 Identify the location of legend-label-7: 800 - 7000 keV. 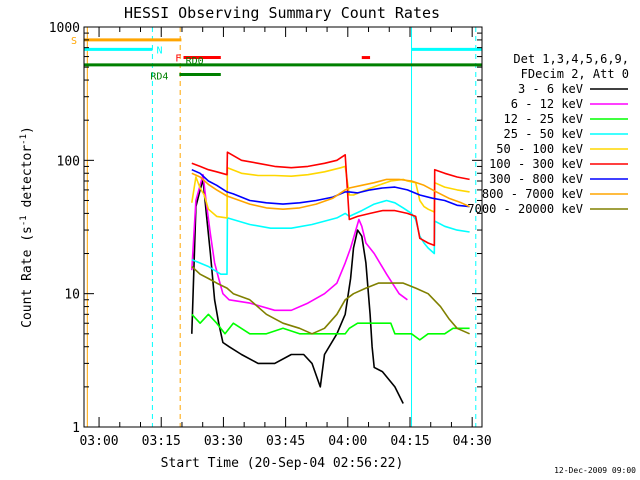
(532, 194).